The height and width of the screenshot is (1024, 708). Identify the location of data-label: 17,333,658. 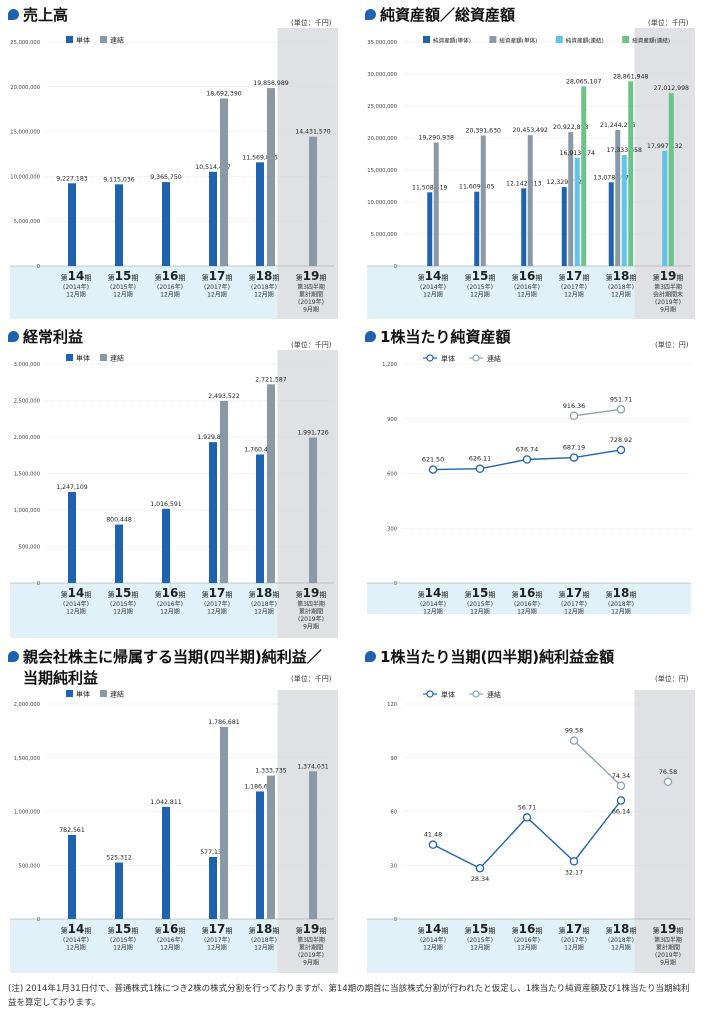
(624, 150).